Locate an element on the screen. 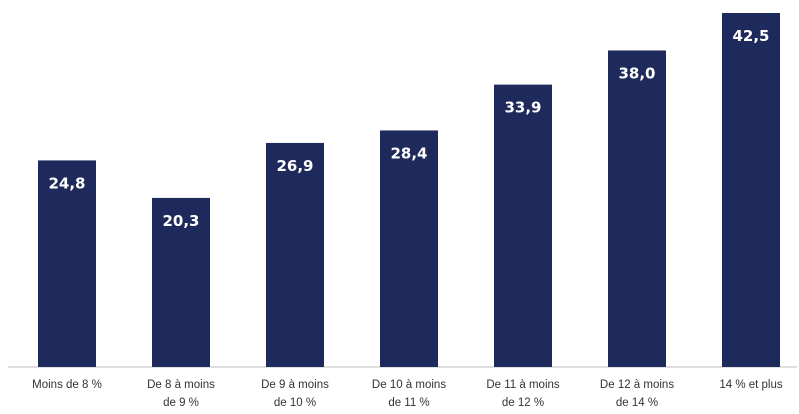 Image resolution: width=799 pixels, height=414 pixels. category-label: De 9 à moins is located at coordinates (295, 385).